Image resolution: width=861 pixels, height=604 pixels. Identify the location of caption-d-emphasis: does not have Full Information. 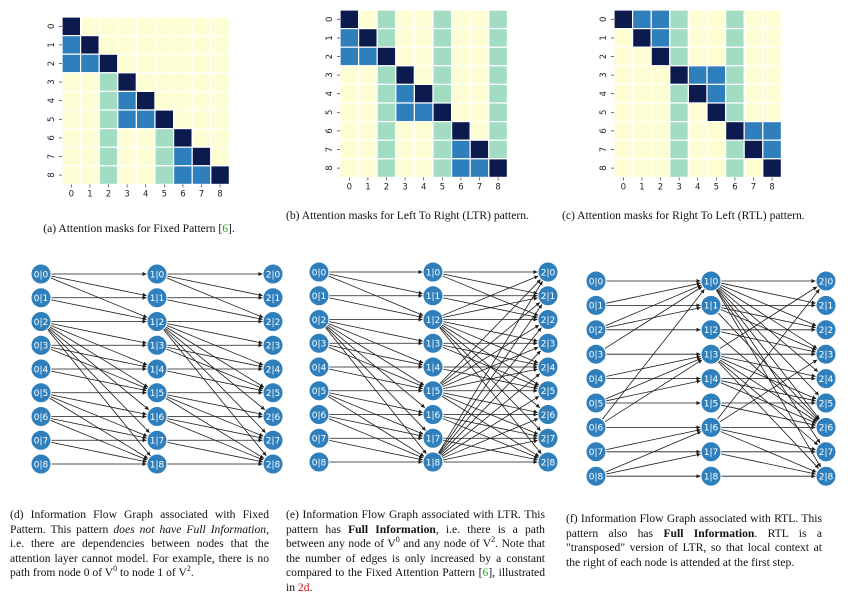
(190, 529).